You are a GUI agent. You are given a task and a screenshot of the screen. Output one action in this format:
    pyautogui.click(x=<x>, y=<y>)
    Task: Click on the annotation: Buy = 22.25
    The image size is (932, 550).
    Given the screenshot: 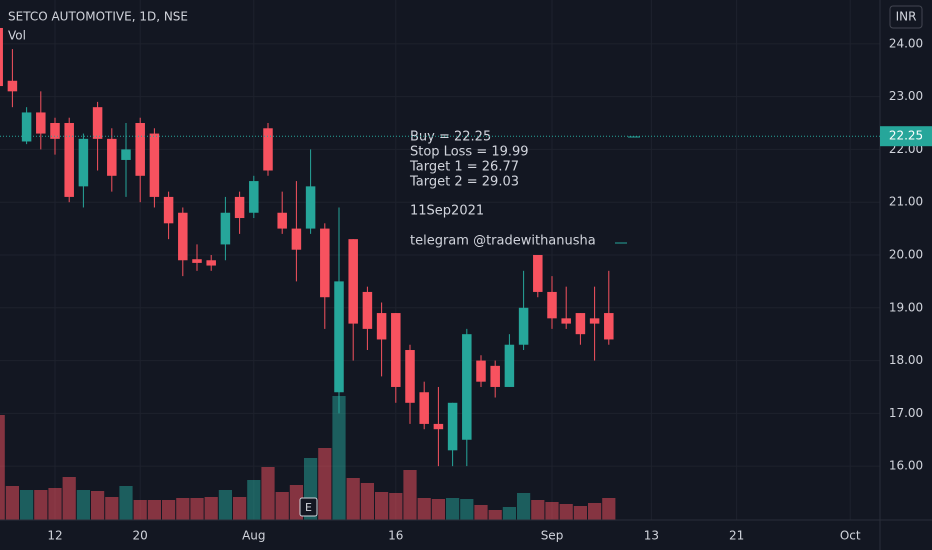 What is the action you would take?
    pyautogui.click(x=450, y=137)
    